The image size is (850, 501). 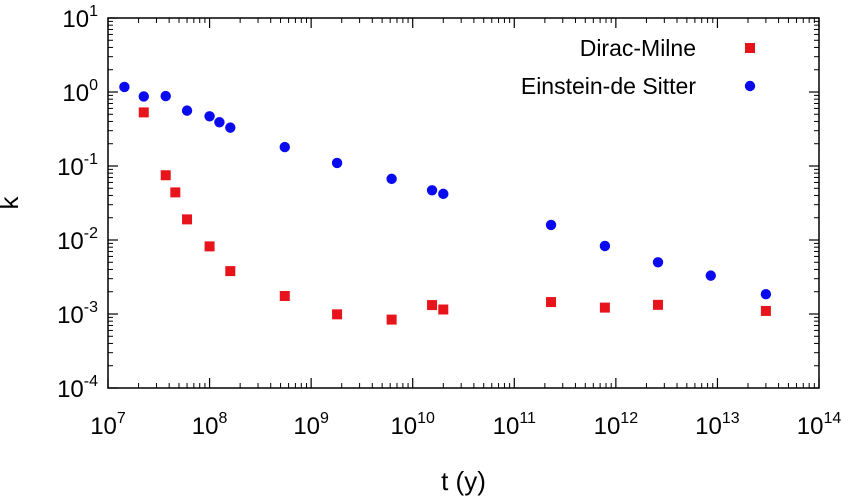 What do you see at coordinates (819, 425) in the screenshot?
I see `x-tick-label: 10¹⁴` at bounding box center [819, 425].